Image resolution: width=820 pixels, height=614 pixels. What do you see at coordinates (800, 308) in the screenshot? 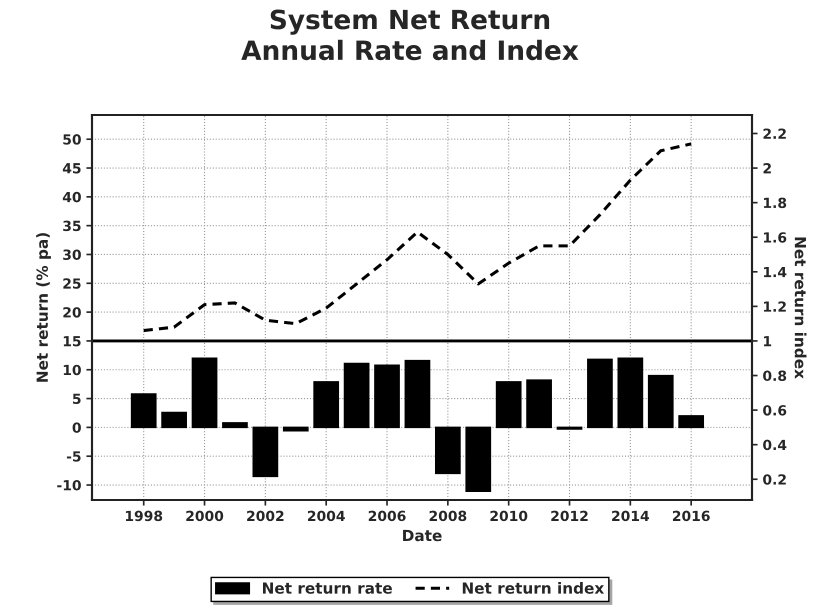
I see `y2-axis-title: Net return index` at bounding box center [800, 308].